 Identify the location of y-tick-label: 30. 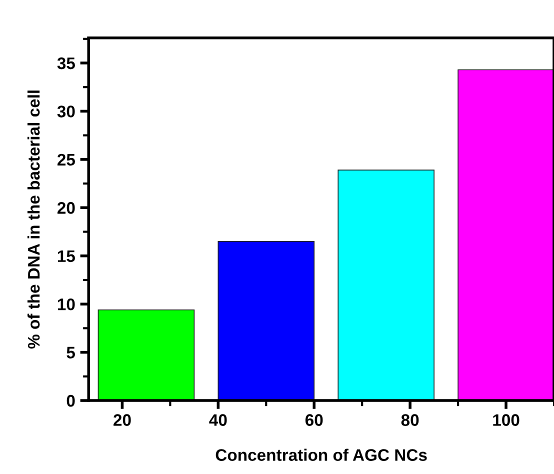
(66, 112).